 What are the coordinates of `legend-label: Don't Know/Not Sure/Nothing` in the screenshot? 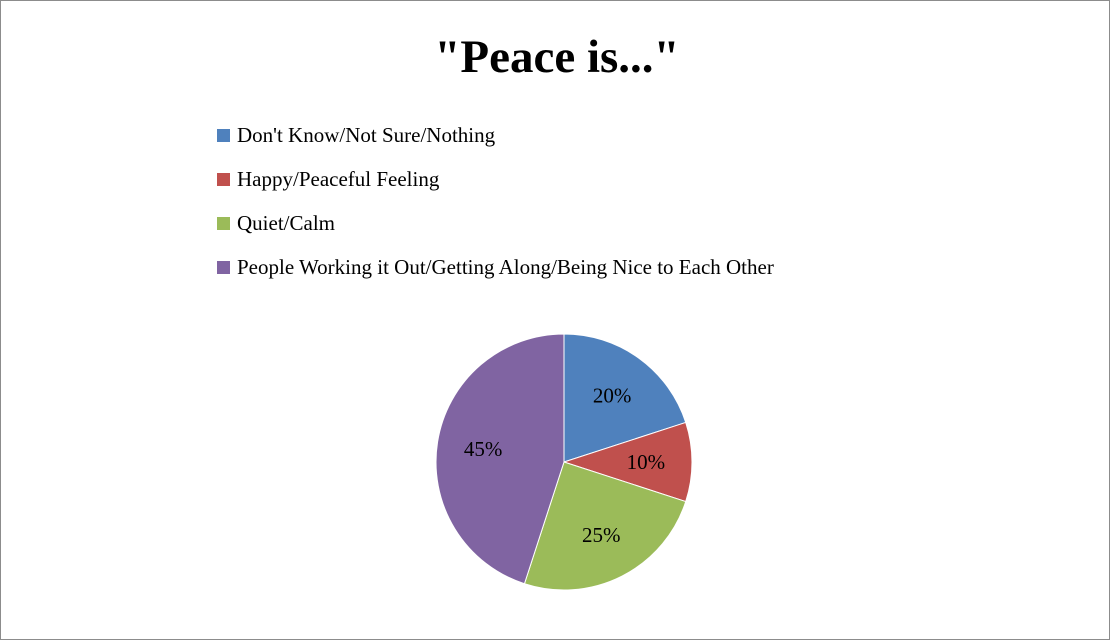 It's located at (366, 134).